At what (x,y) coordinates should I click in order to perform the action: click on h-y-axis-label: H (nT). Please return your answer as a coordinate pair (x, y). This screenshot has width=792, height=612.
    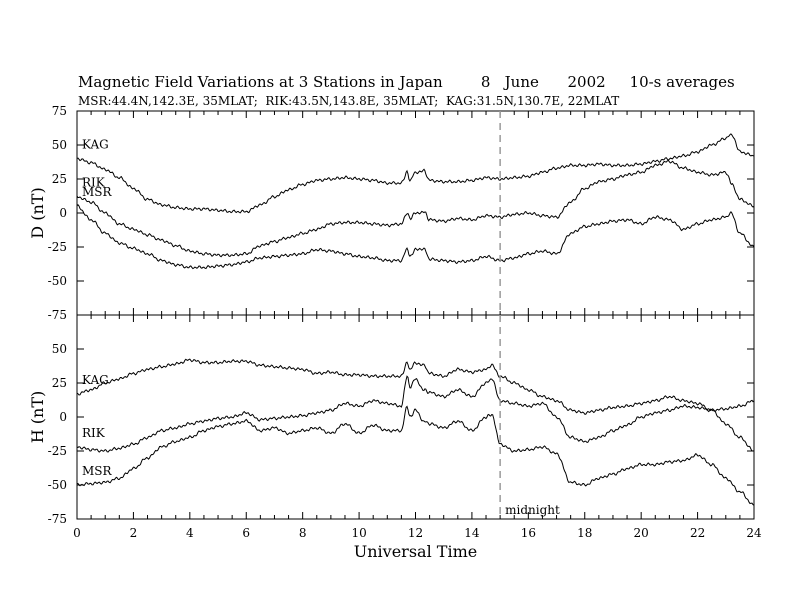
    Looking at the image, I should click on (37, 417).